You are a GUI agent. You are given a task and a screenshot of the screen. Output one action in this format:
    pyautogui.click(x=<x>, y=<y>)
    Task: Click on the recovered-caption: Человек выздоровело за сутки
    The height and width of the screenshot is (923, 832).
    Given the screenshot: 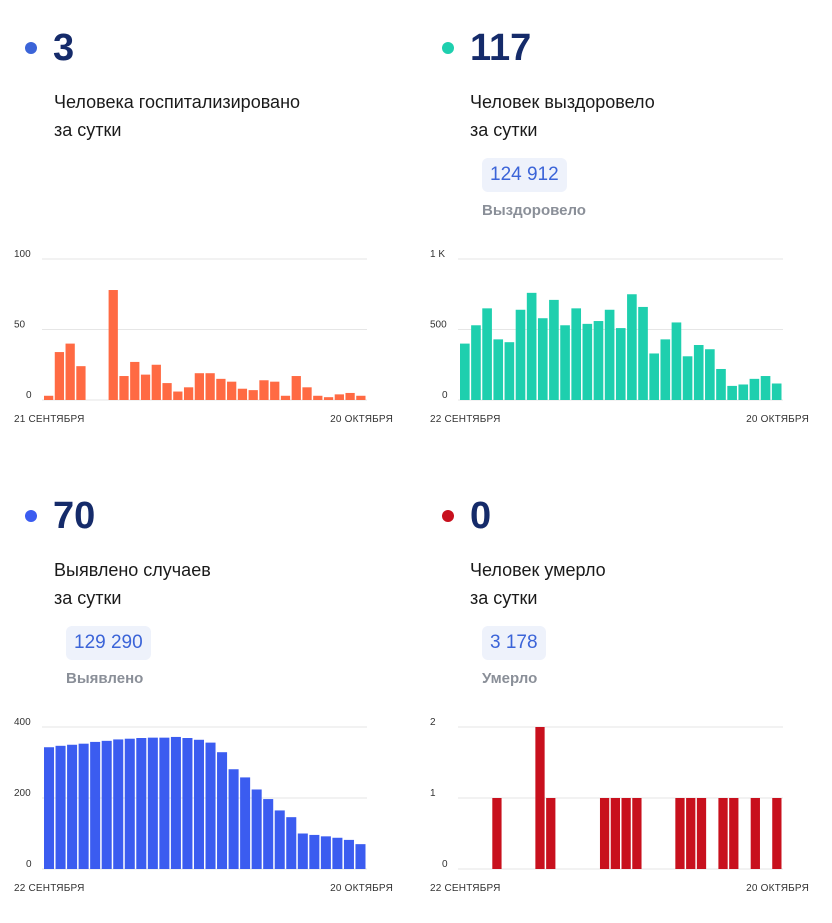 What is the action you would take?
    pyautogui.click(x=630, y=116)
    